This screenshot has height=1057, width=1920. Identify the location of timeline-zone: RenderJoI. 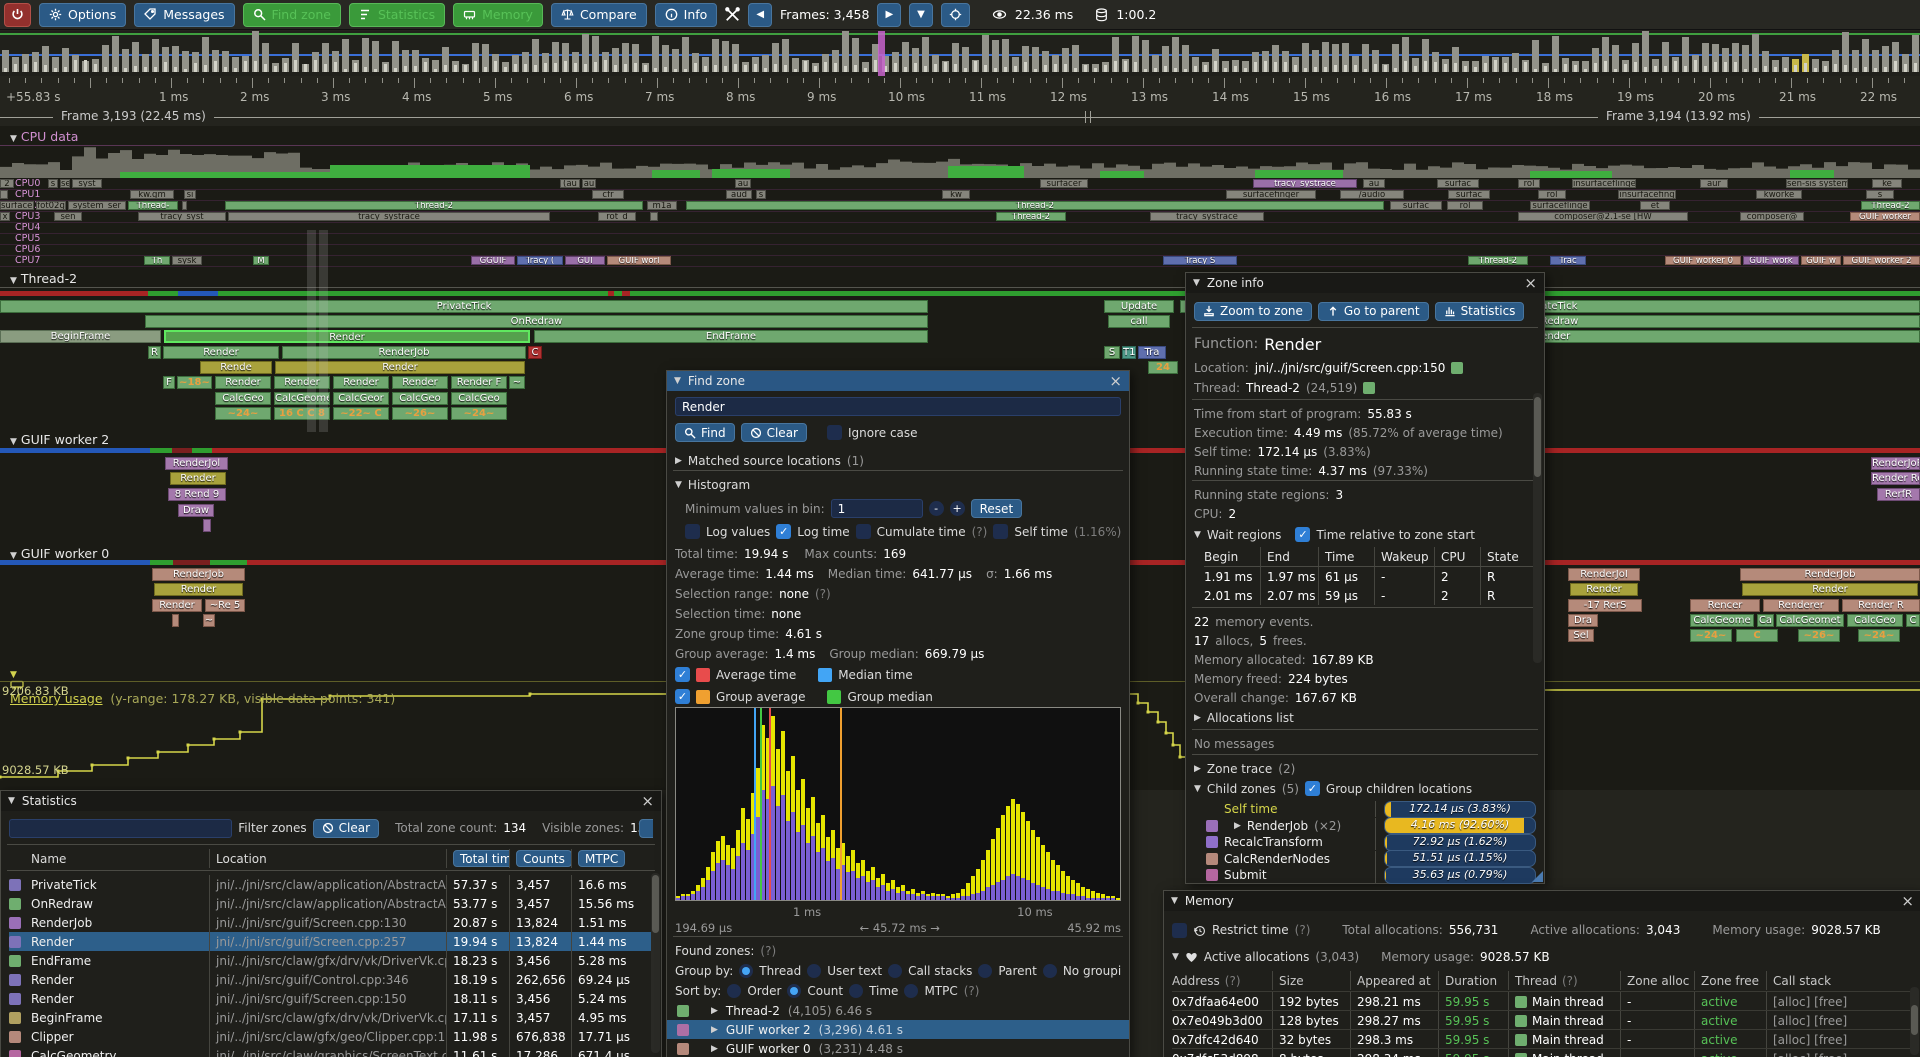
(1604, 574).